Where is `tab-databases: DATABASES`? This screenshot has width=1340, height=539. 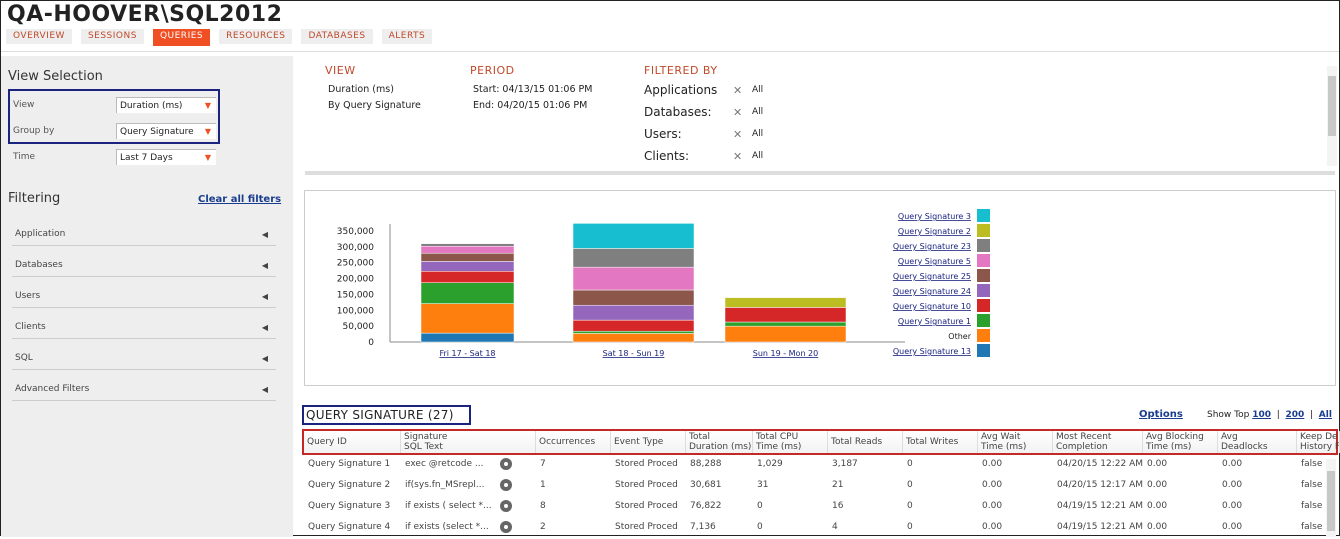
tab-databases: DATABASES is located at coordinates (337, 36).